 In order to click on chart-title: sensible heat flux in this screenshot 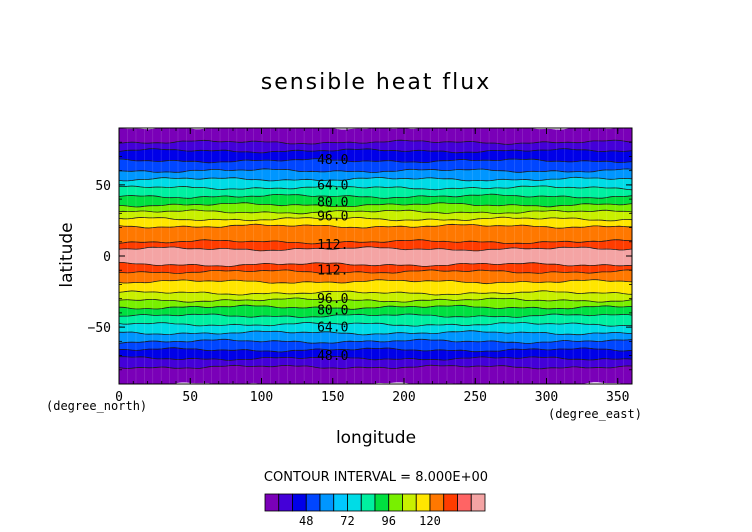, I will do `click(376, 82)`.